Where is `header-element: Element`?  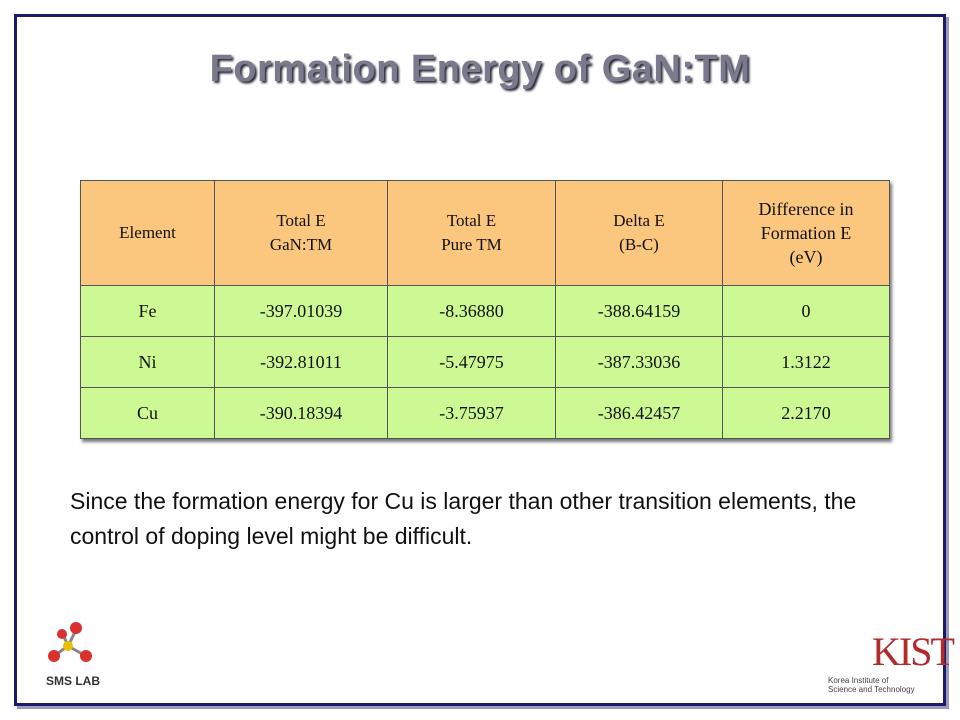 header-element: Element is located at coordinates (147, 233).